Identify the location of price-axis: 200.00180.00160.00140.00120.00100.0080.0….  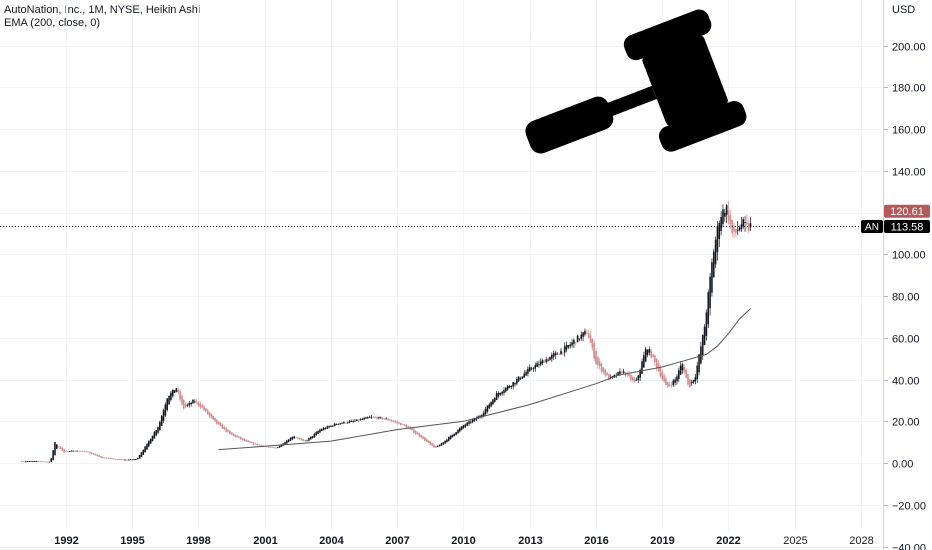
(905, 296).